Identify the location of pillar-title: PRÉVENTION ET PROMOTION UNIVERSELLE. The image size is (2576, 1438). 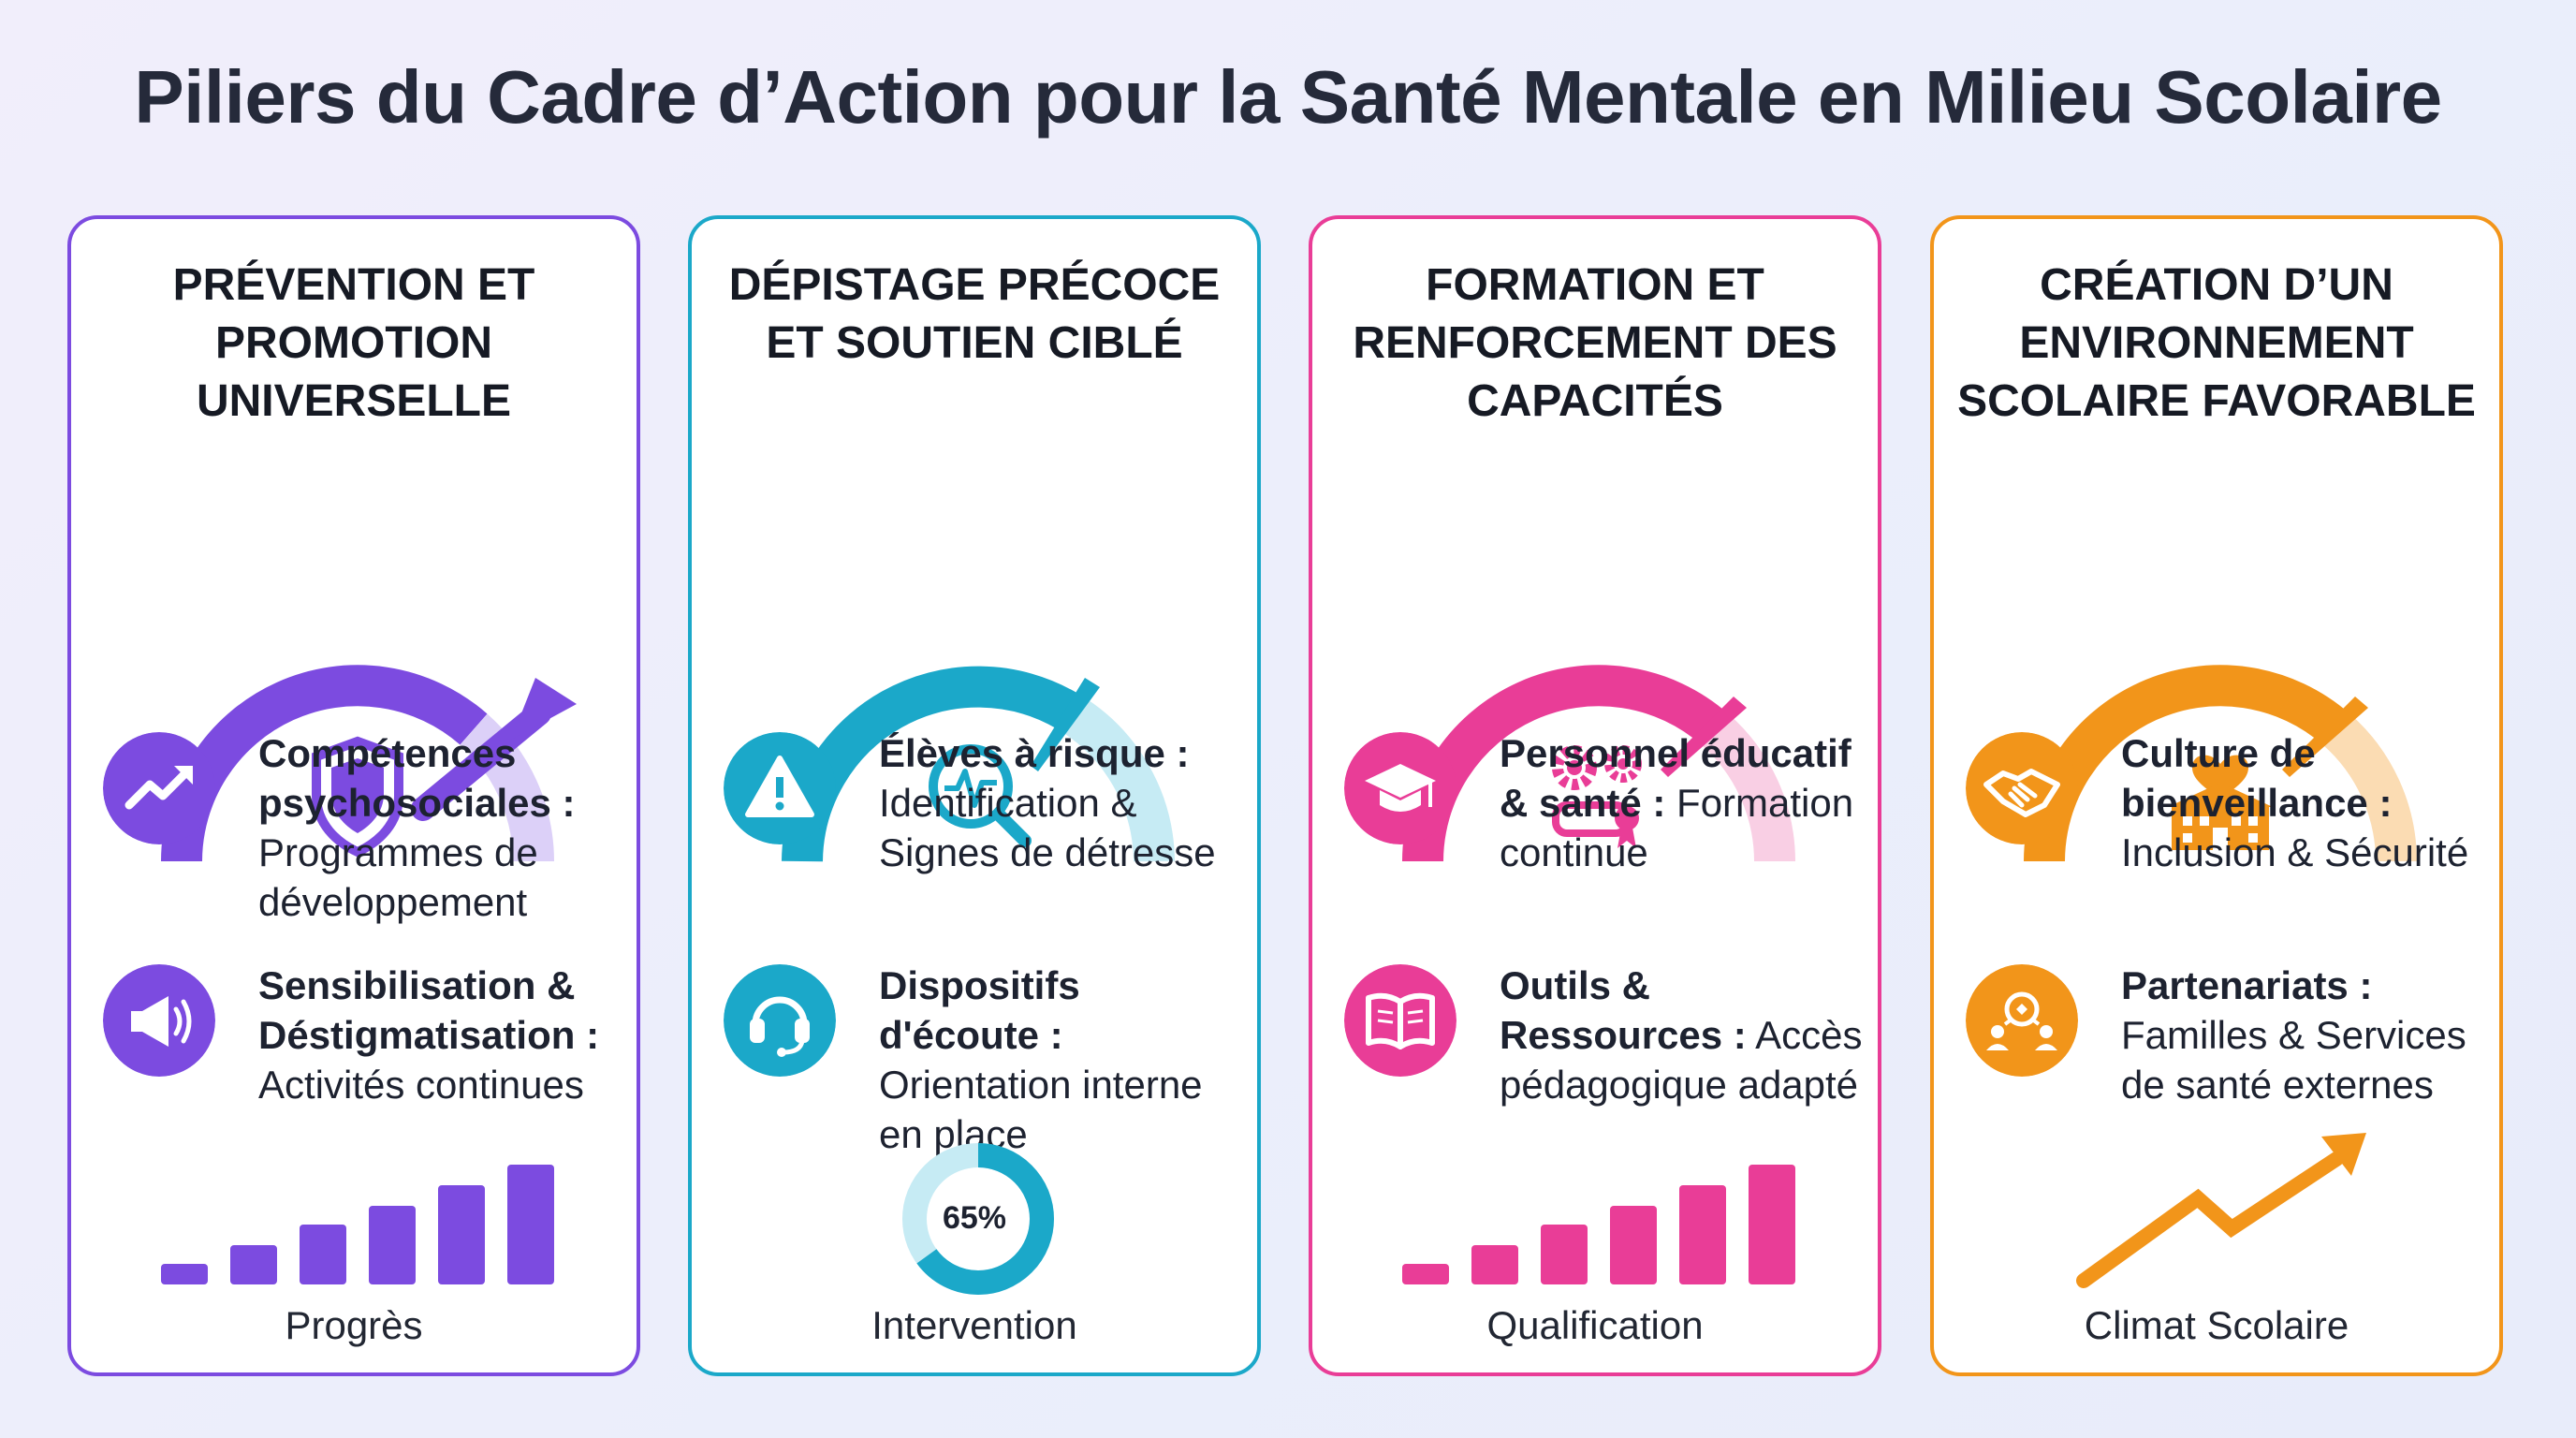
(353, 344).